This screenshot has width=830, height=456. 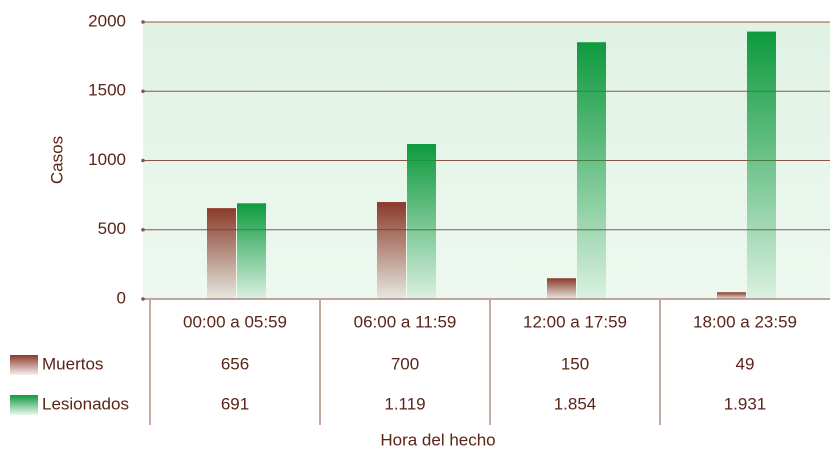 What do you see at coordinates (575, 363) in the screenshot?
I see `table-value: 150` at bounding box center [575, 363].